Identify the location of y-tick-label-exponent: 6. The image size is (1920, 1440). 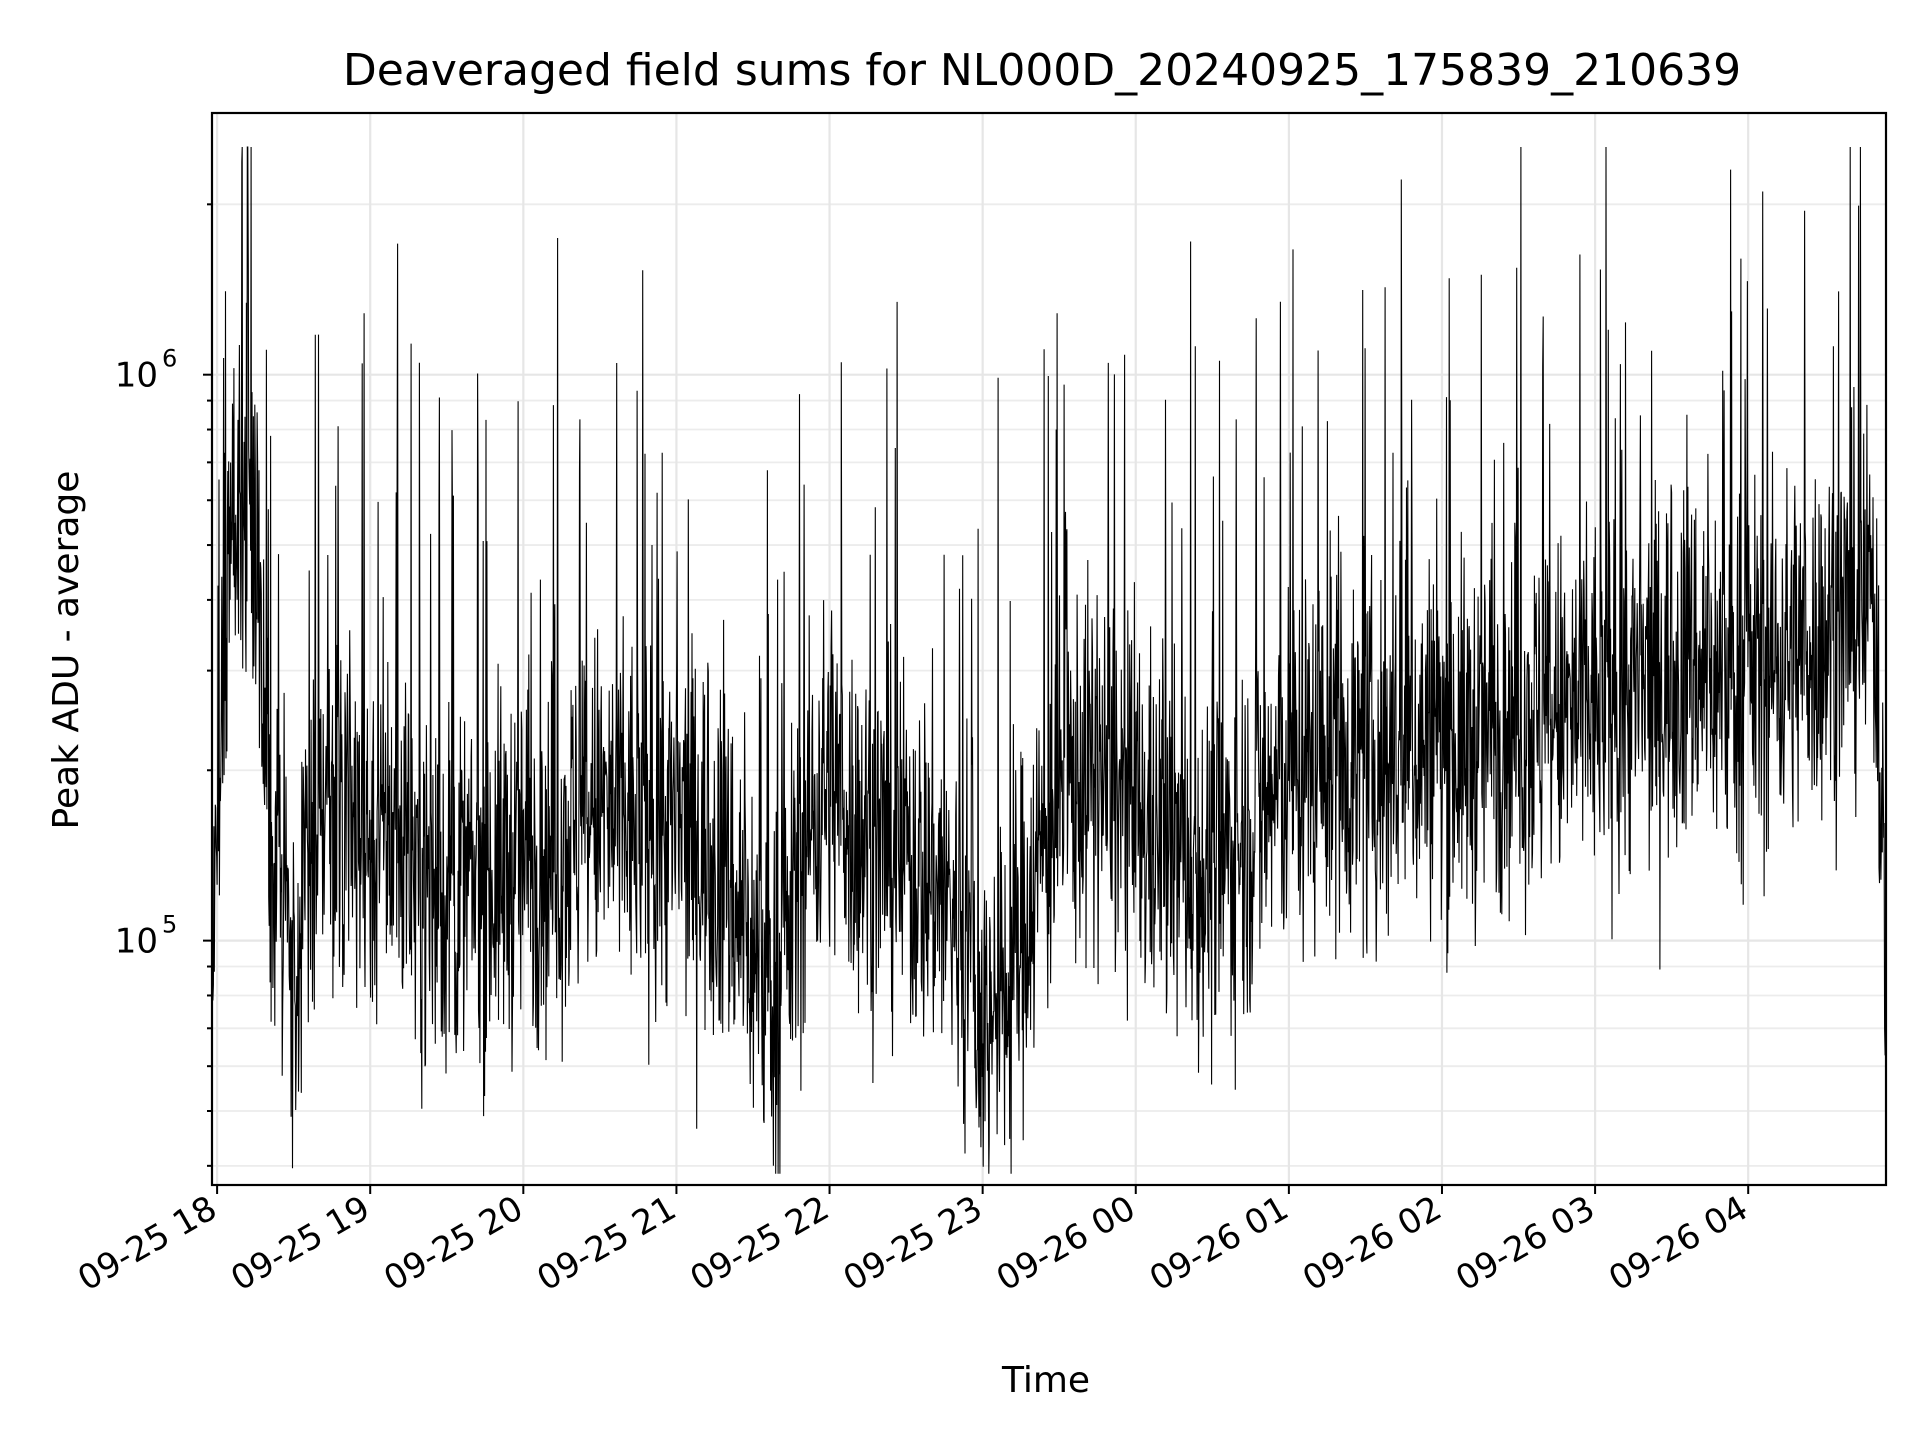
(169, 359).